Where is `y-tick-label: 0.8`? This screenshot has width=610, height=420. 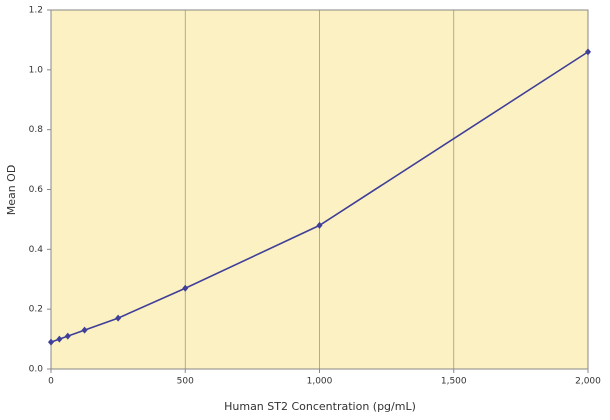 y-tick-label: 0.8 is located at coordinates (36, 130).